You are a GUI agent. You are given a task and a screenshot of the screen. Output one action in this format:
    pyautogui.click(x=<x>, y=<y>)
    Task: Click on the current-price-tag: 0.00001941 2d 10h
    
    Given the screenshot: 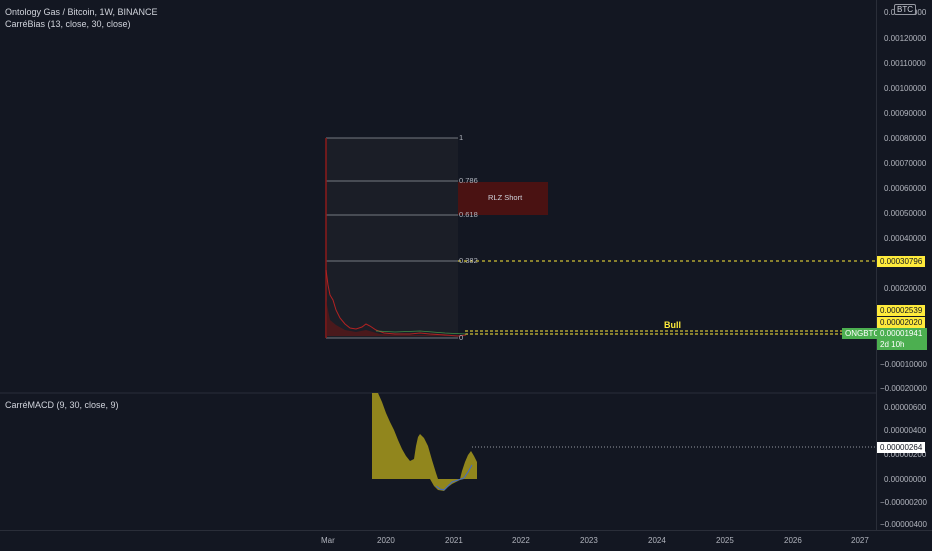 What is the action you would take?
    pyautogui.click(x=902, y=339)
    